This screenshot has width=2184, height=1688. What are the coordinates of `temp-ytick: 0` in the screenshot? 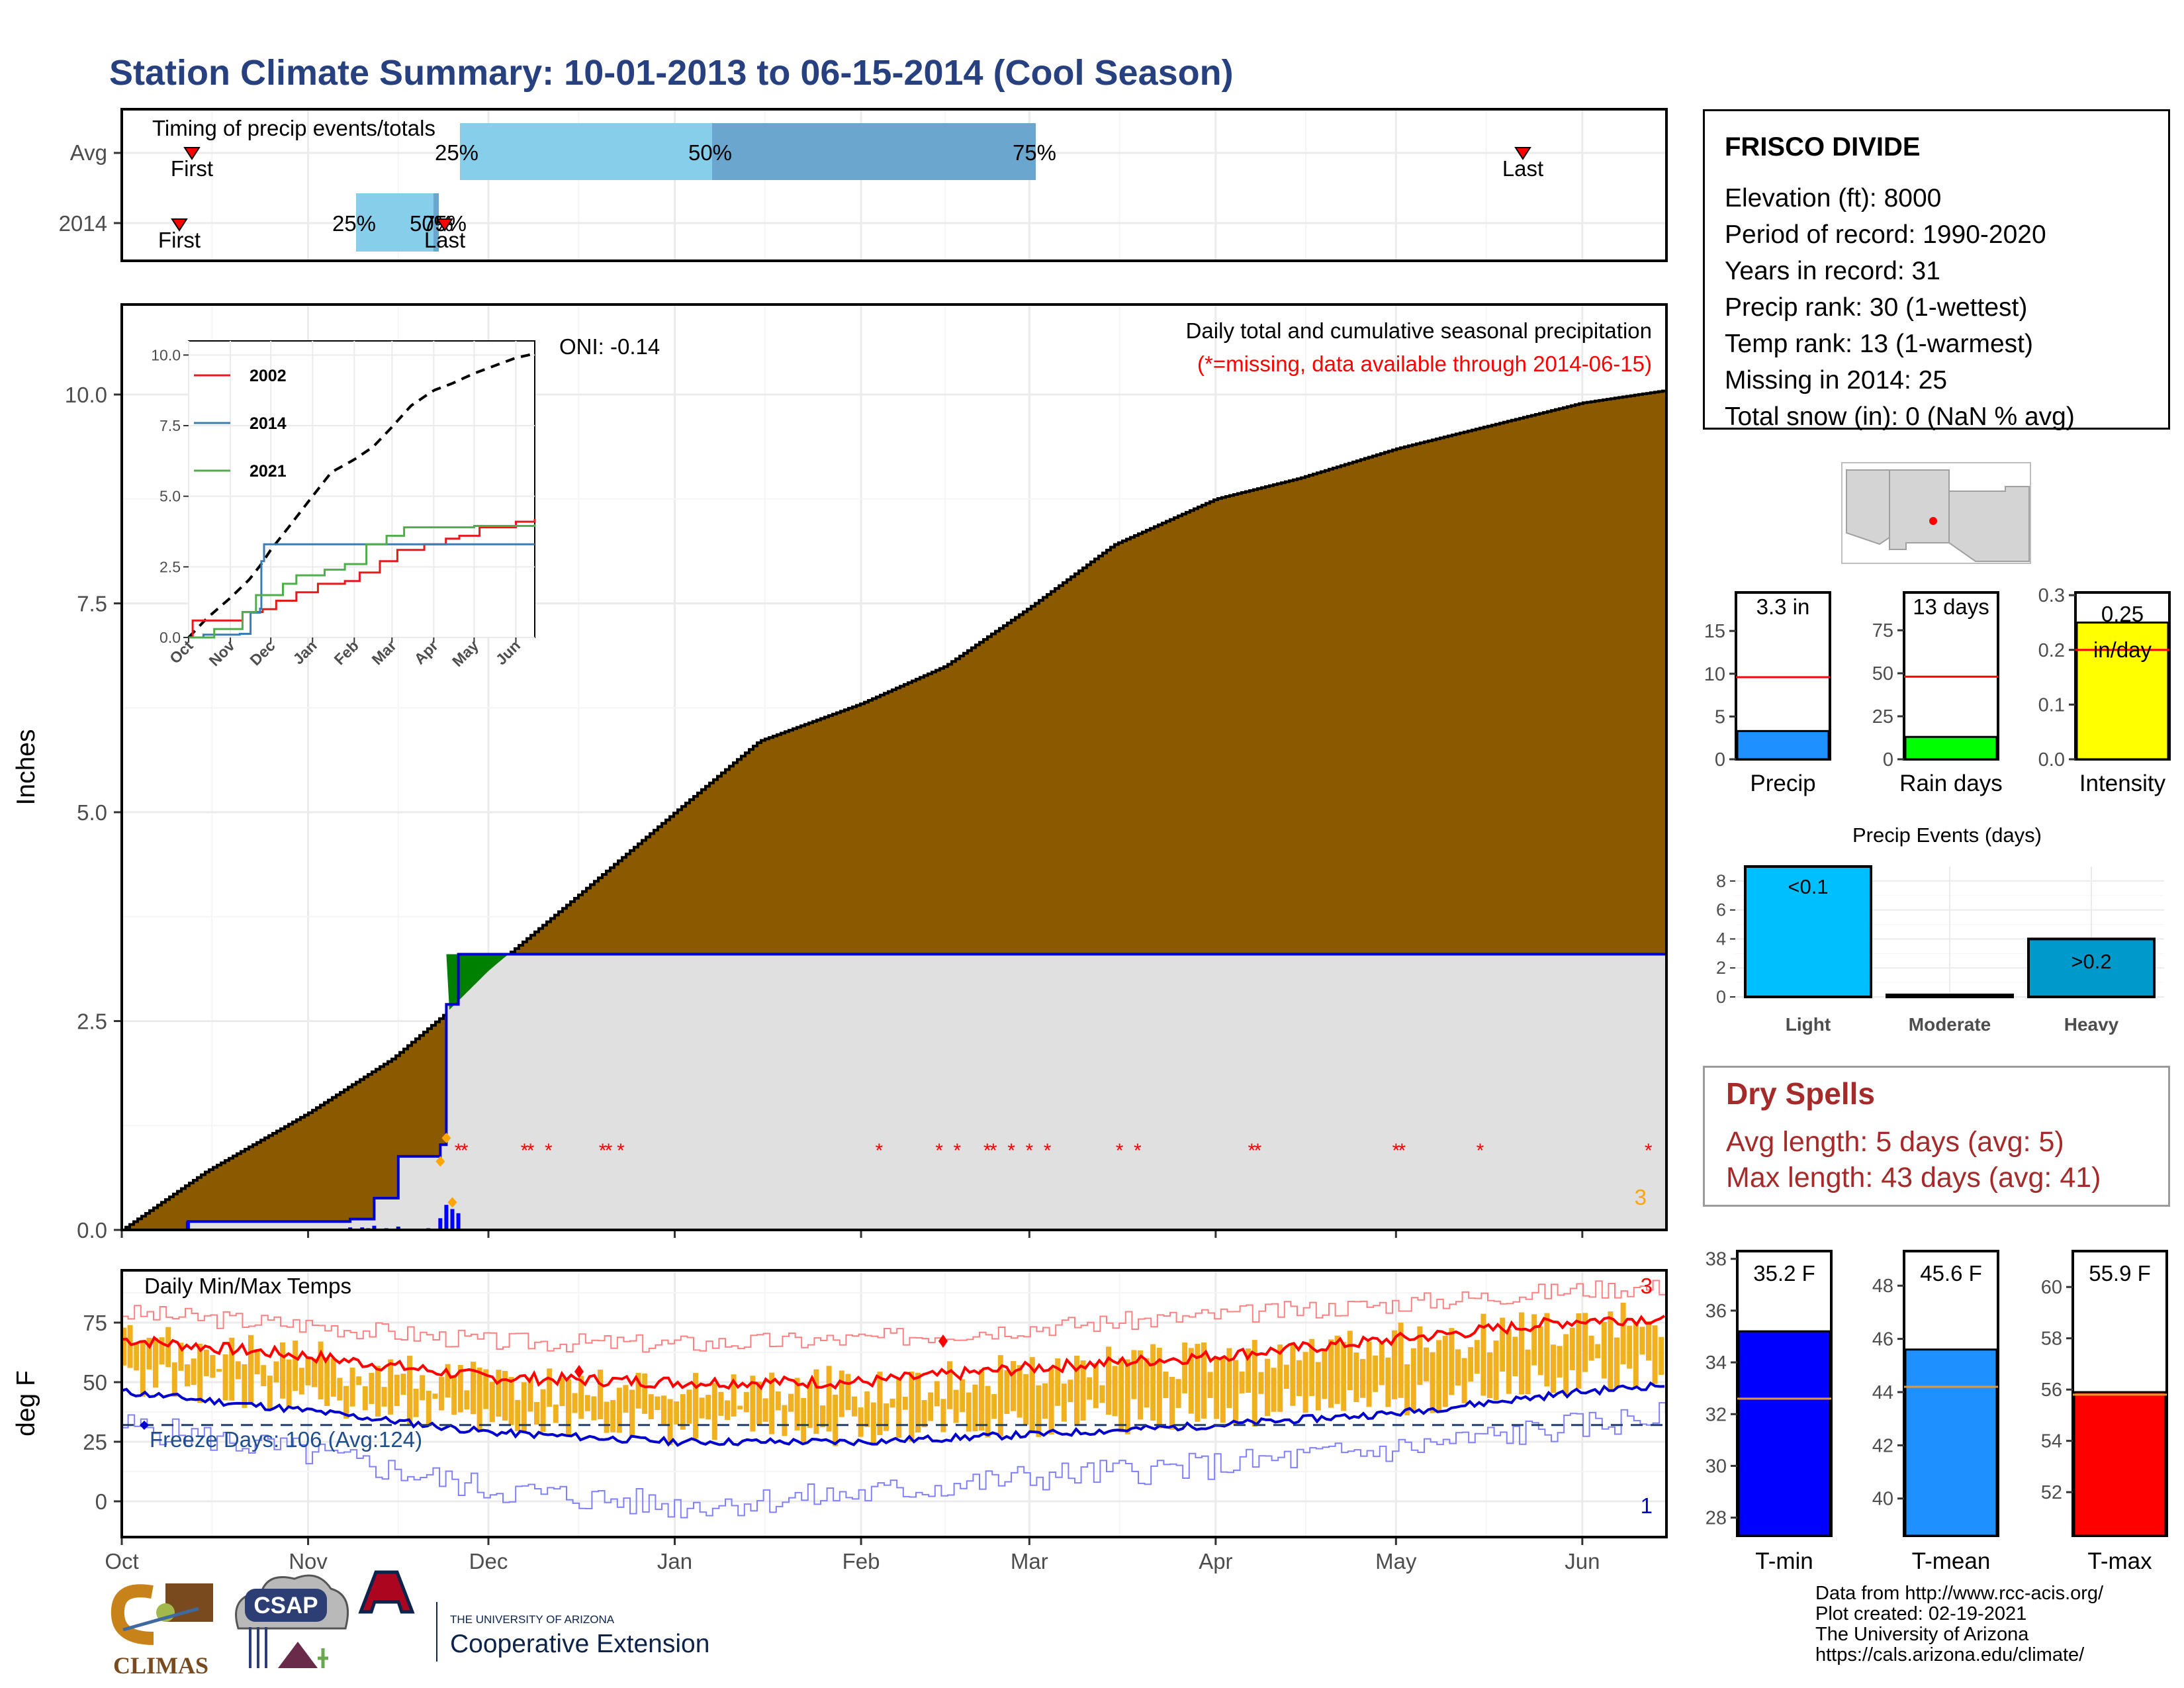 It's located at (101, 1501).